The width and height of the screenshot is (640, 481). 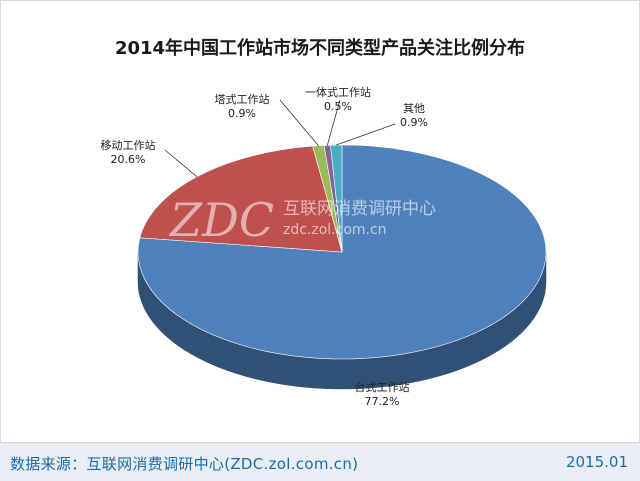 What do you see at coordinates (338, 106) in the screenshot?
I see `slice-percent: 0.5%` at bounding box center [338, 106].